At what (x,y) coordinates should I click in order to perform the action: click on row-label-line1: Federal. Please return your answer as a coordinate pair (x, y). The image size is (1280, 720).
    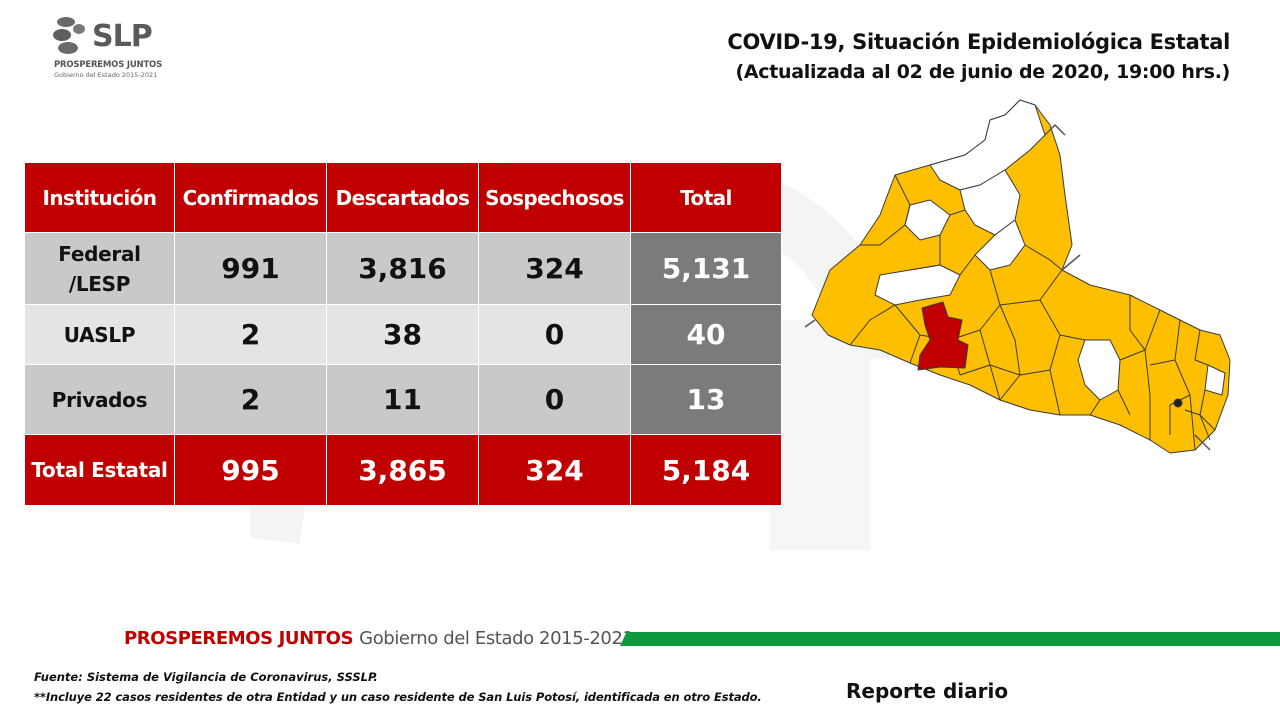
    Looking at the image, I should click on (99, 253).